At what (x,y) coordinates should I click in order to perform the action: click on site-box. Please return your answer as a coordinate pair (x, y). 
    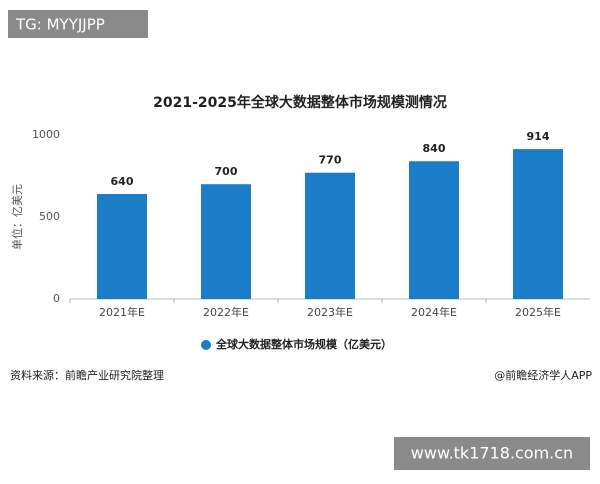
    Looking at the image, I should click on (492, 453).